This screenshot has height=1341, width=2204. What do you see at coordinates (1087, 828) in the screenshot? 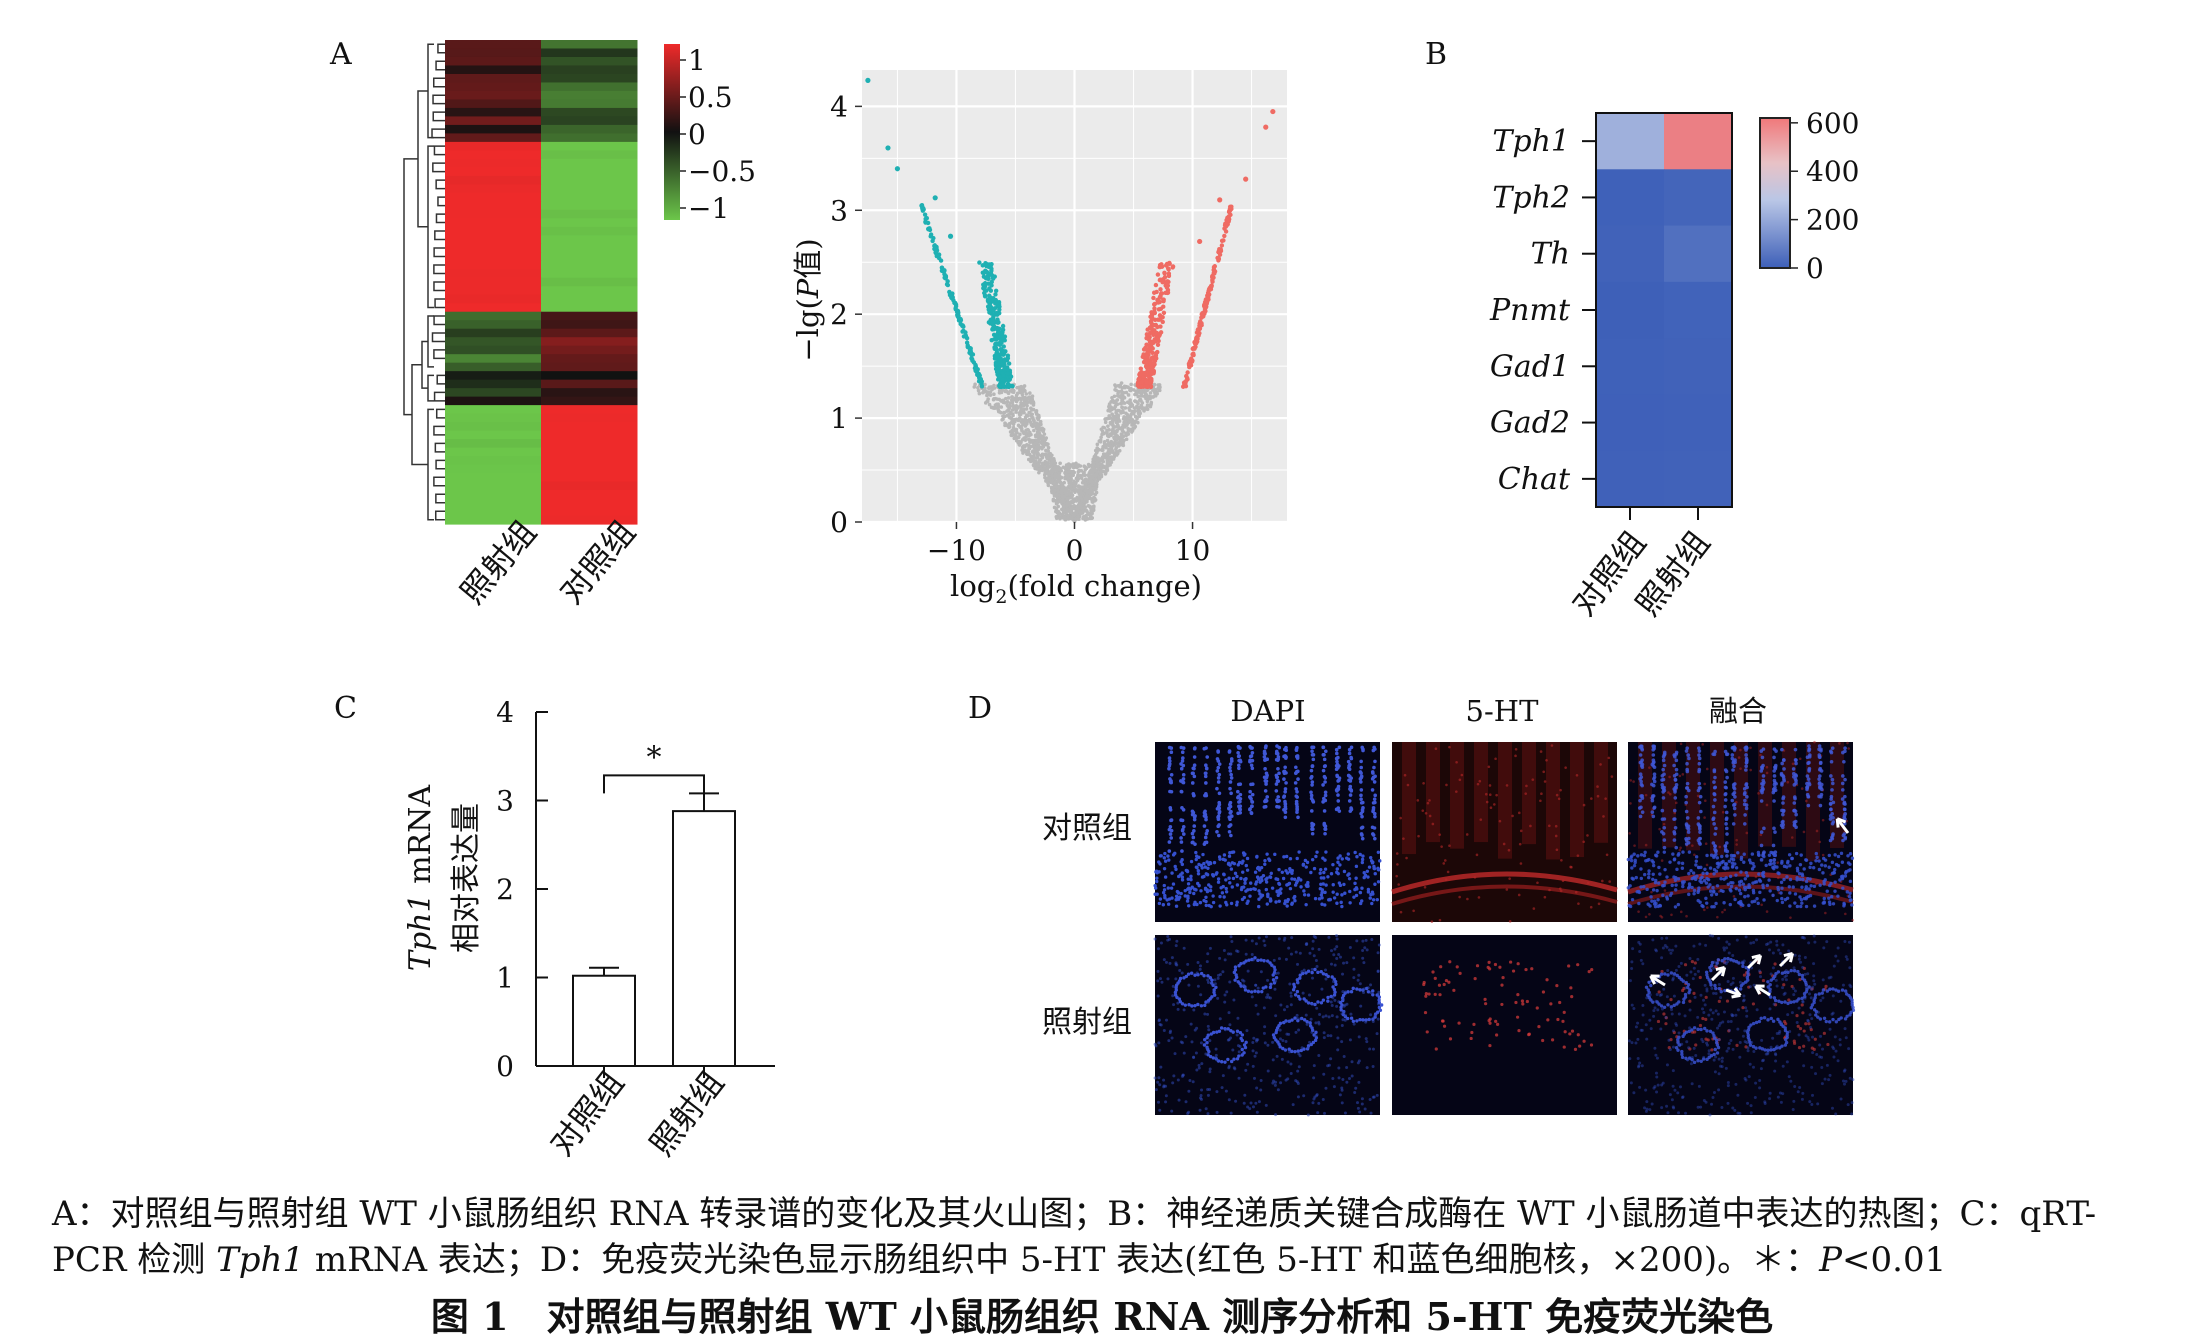
I see `if-row-label-control: 对照组` at bounding box center [1087, 828].